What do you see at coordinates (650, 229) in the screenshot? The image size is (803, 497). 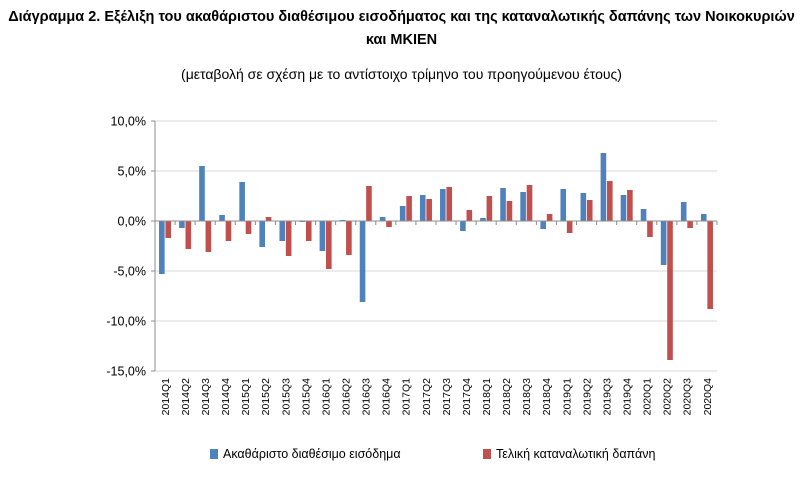 I see `bar-consumption-2020Q1` at bounding box center [650, 229].